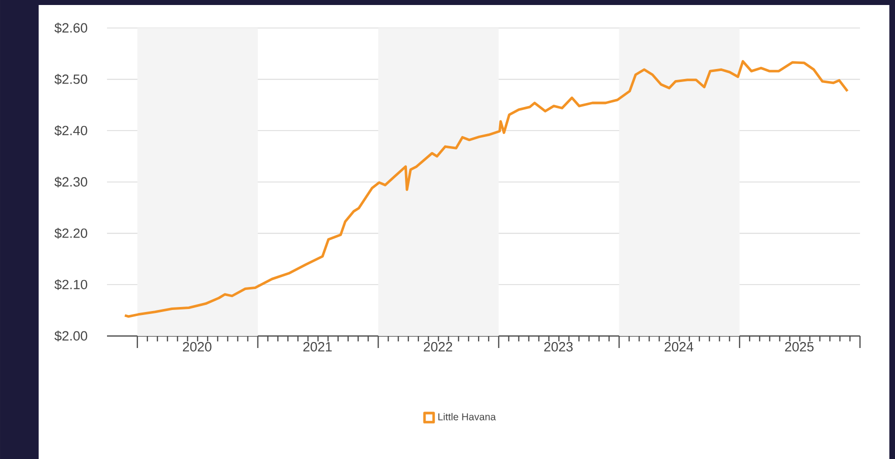 This screenshot has width=895, height=459. Describe the element at coordinates (799, 347) in the screenshot. I see `x-tick-label: 2025` at that location.